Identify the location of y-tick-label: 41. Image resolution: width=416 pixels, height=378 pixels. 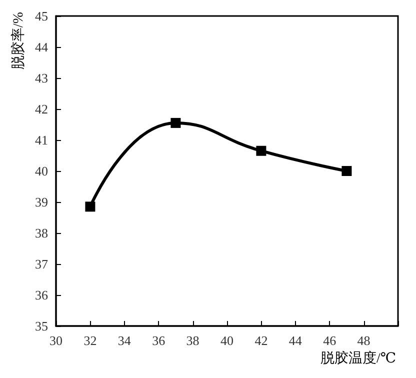
(41, 140).